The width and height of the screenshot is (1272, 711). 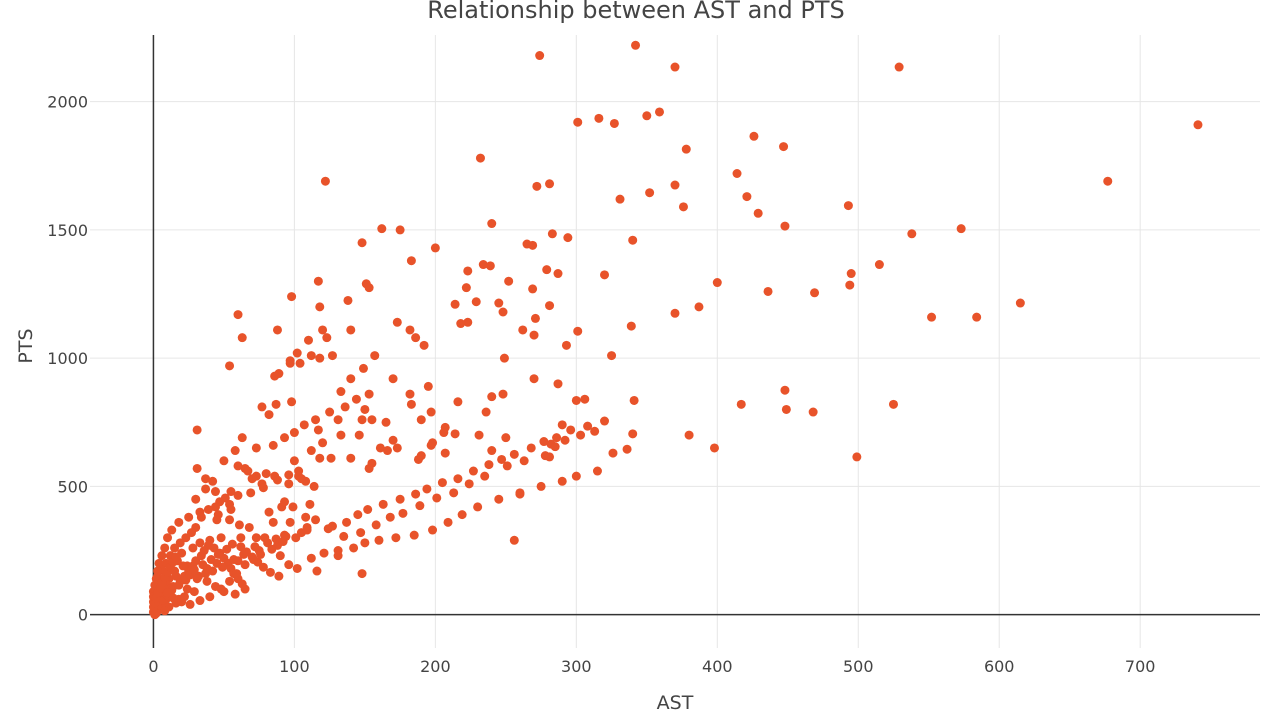 I want to click on y-tick-label: 1500, so click(x=67, y=230).